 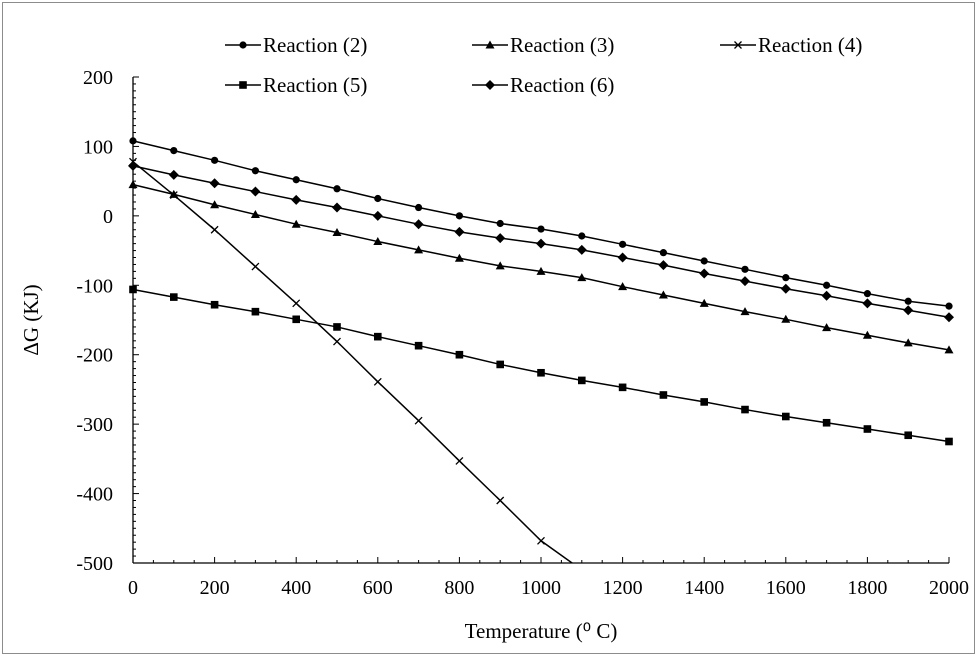 What do you see at coordinates (94, 495) in the screenshot?
I see `y-tick-label: -400` at bounding box center [94, 495].